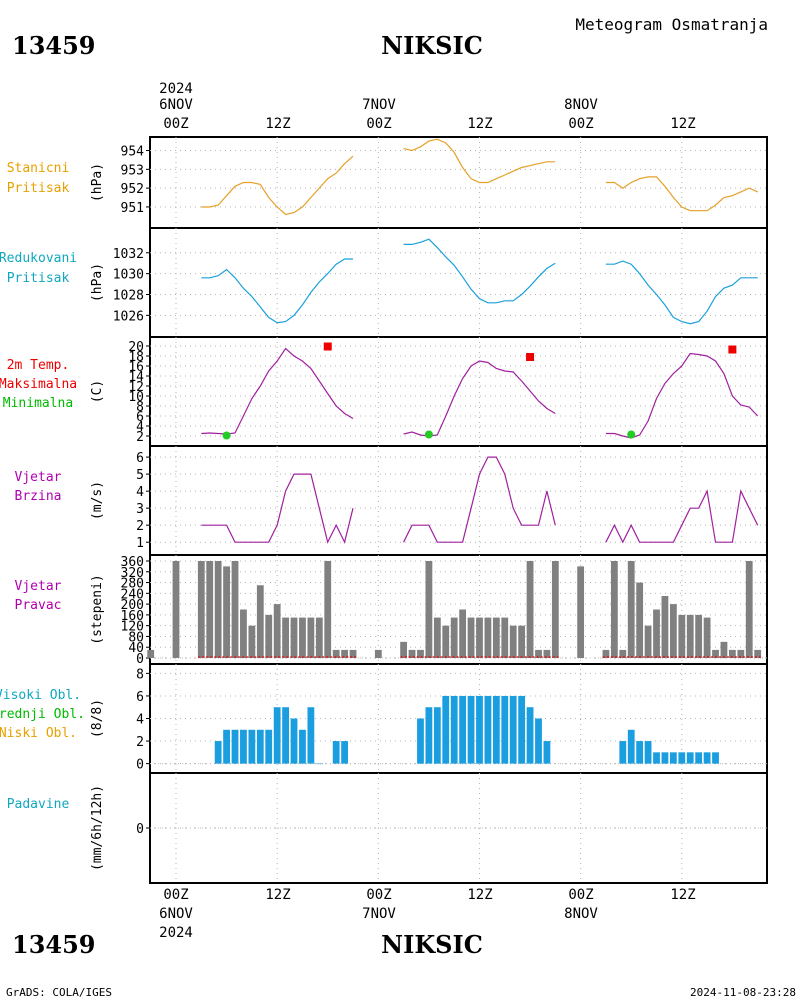 This screenshot has height=1000, width=800. Describe the element at coordinates (631, 434) in the screenshot. I see `min-temp-marker` at that location.